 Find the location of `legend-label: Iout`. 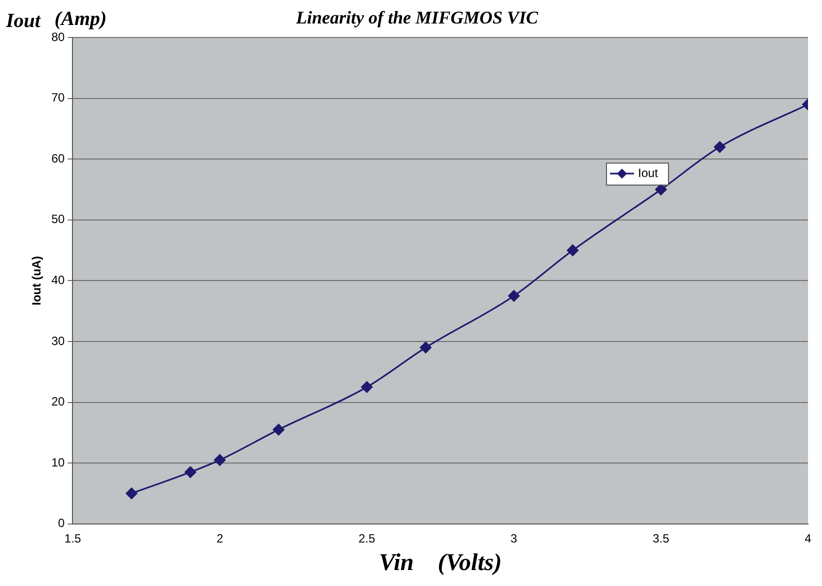

legend-label: Iout is located at coordinates (648, 173).